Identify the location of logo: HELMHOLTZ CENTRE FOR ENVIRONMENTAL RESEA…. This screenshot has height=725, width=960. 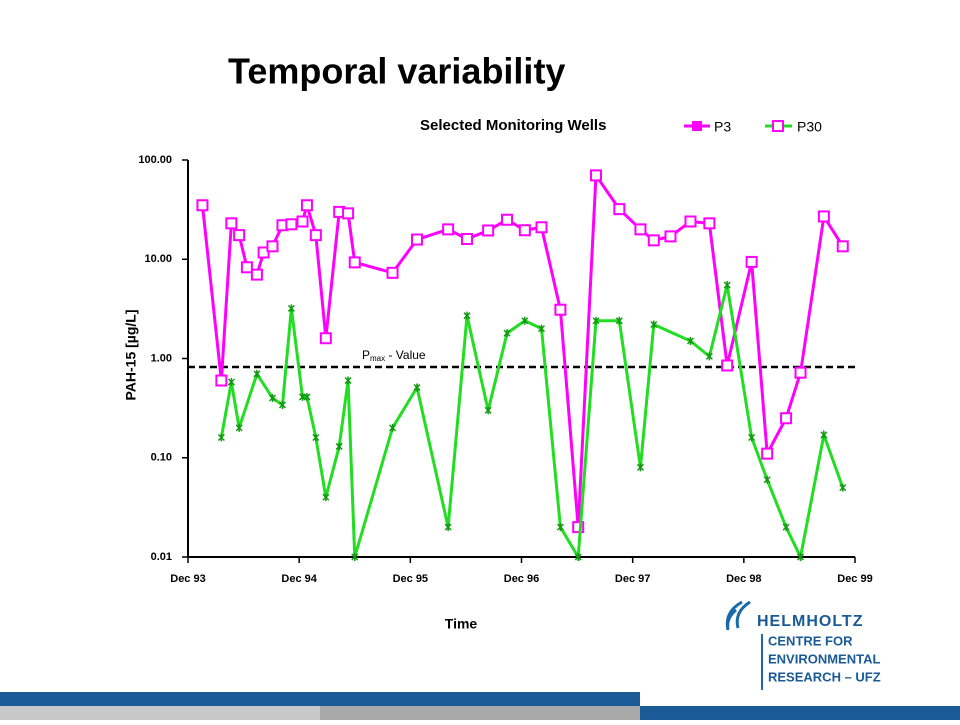
(803, 645).